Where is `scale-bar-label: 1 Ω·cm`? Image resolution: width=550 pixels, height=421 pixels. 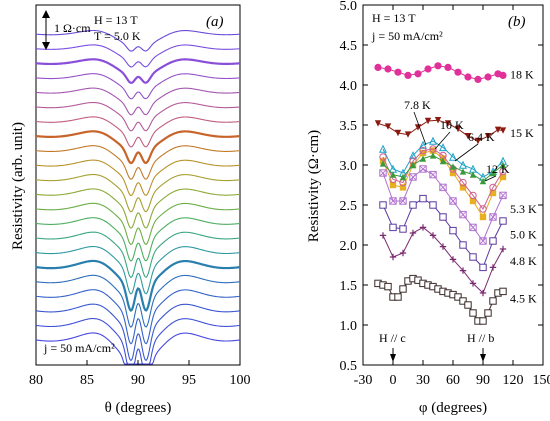 scale-bar-label: 1 Ω·cm is located at coordinates (72, 28).